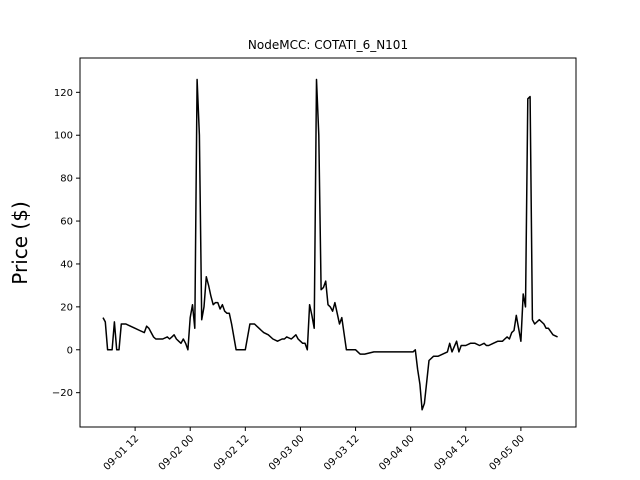 Image resolution: width=640 pixels, height=480 pixels. What do you see at coordinates (20, 242) in the screenshot?
I see `y-axis-label: Price ($)` at bounding box center [20, 242].